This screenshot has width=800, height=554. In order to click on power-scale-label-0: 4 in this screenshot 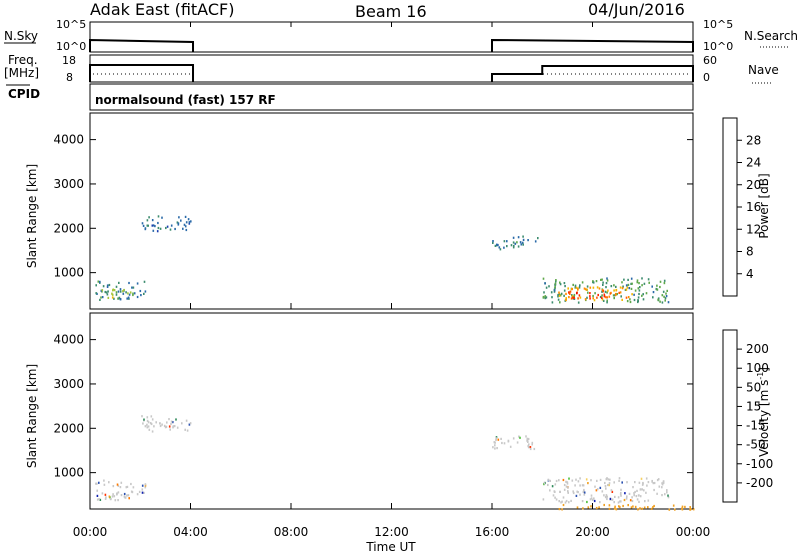, I will do `click(750, 274)`.